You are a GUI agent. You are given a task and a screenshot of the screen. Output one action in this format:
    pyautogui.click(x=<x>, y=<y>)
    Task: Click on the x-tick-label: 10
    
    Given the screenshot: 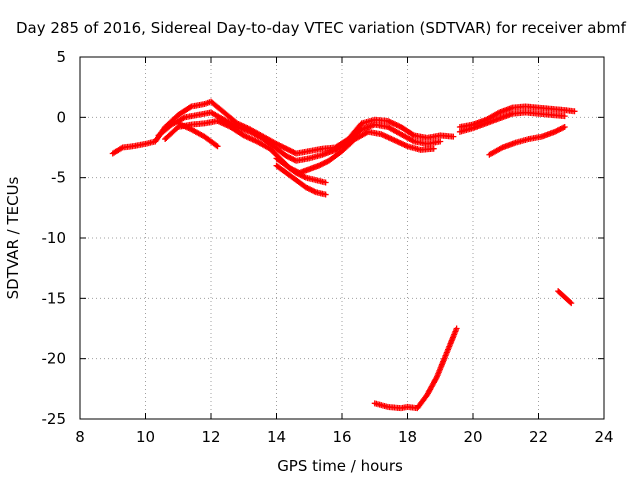 What is the action you would take?
    pyautogui.click(x=145, y=437)
    